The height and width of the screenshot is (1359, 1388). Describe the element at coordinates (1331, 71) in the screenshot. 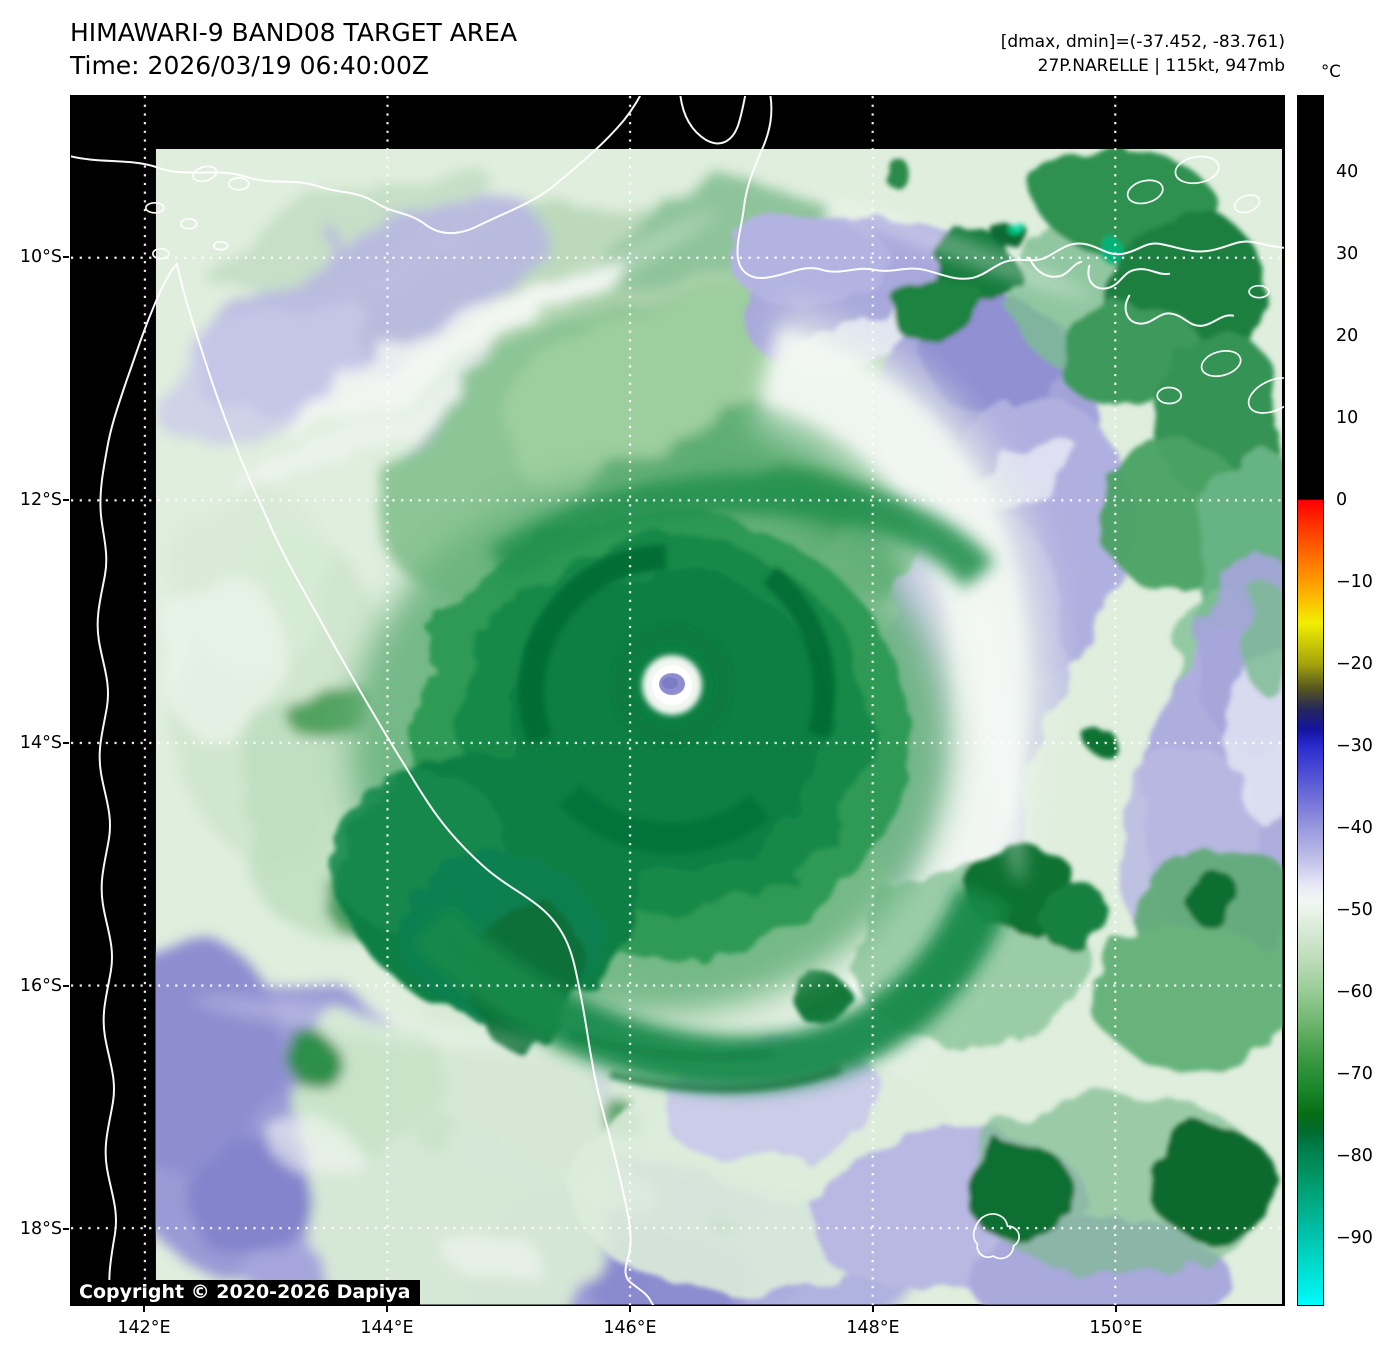

I see `colorbar-unit-label: °C` at that location.